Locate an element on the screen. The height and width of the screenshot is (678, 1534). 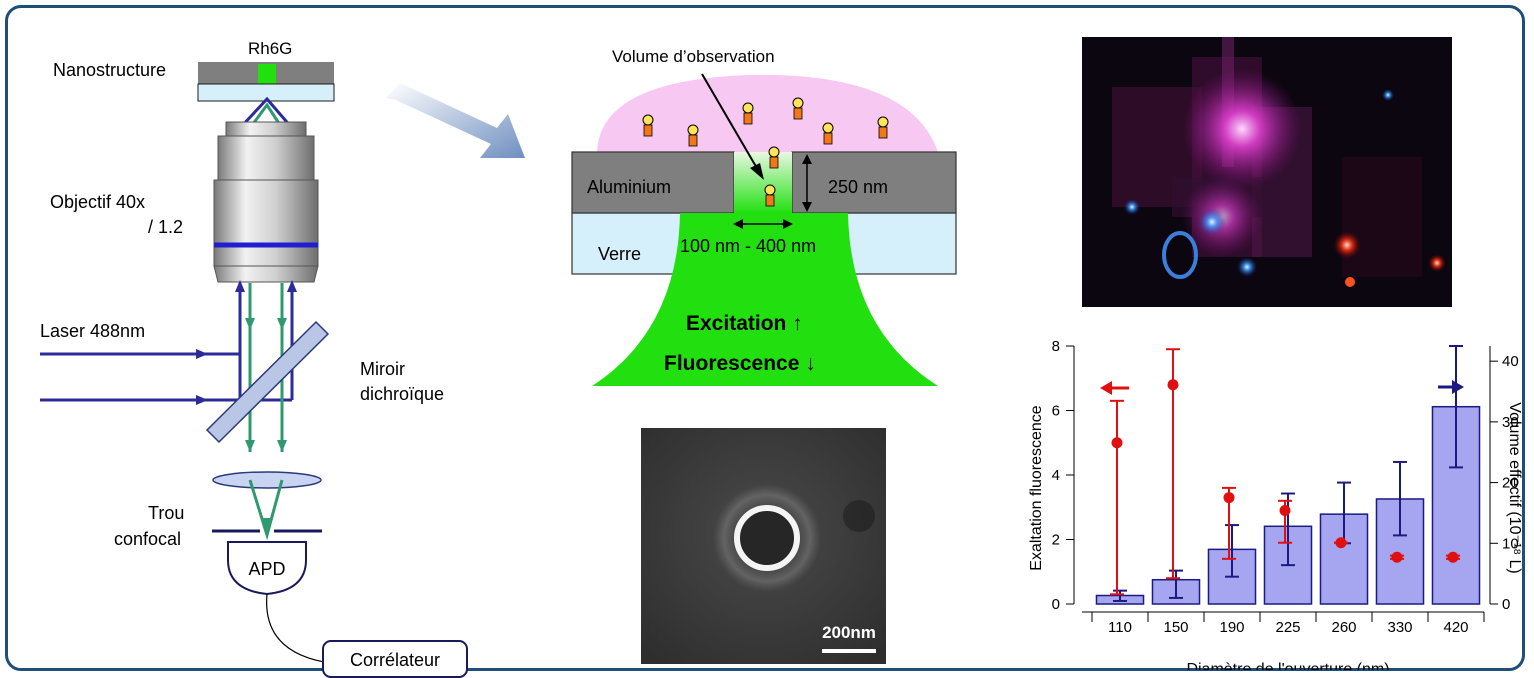
excitation-beam is located at coordinates (765, 299).